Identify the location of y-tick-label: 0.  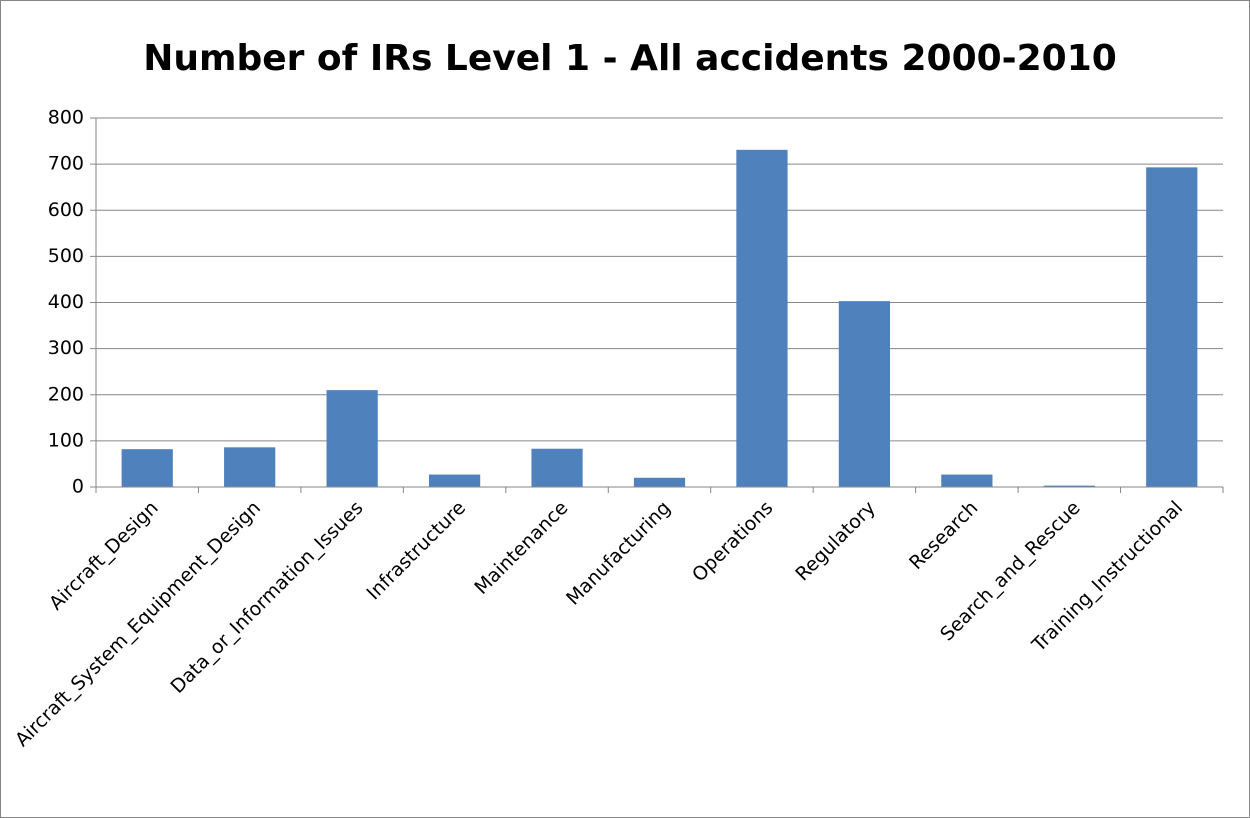
(78, 487).